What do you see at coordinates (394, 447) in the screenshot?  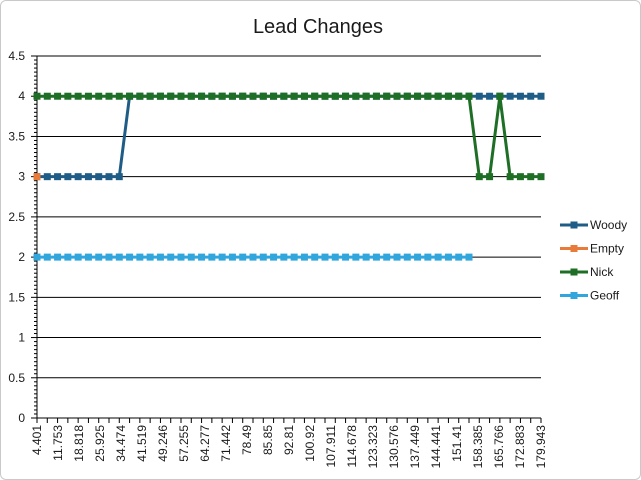 I see `x-tick-label: 130.576` at bounding box center [394, 447].